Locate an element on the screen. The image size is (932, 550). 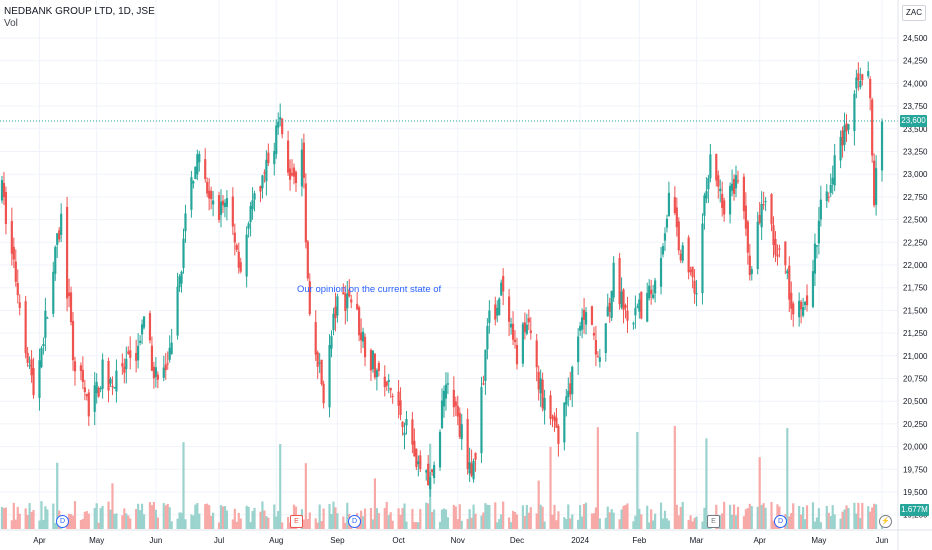
time-tick-label: 2024 is located at coordinates (580, 540).